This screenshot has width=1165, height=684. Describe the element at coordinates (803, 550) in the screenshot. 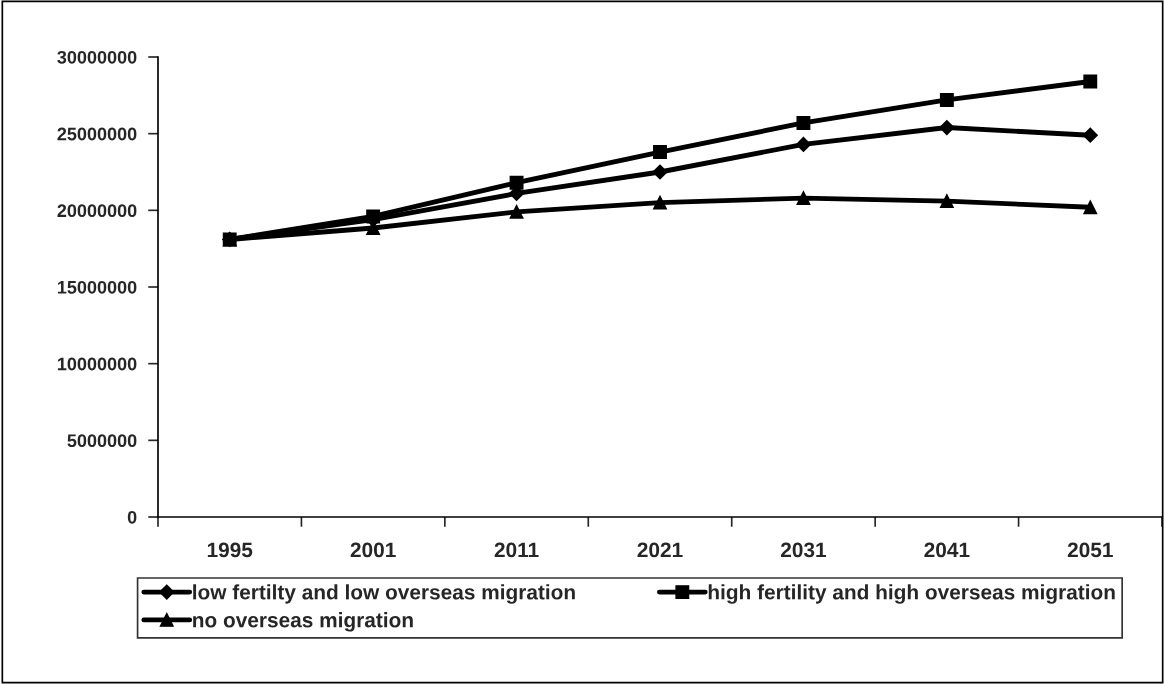

I see `x-tick-label: 2031` at that location.